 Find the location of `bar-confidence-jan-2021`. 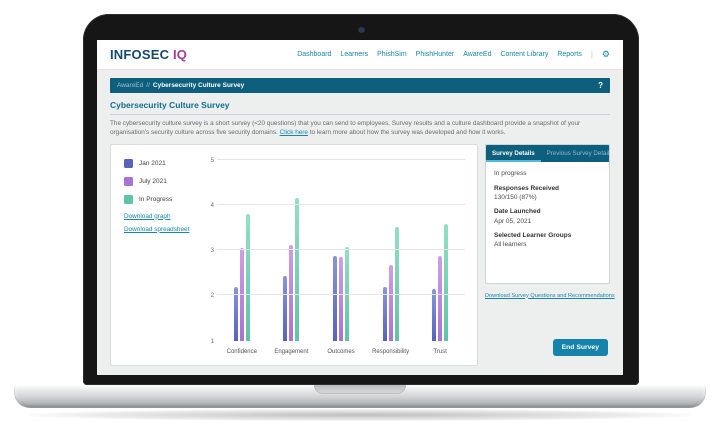

bar-confidence-jan-2021 is located at coordinates (235, 314).